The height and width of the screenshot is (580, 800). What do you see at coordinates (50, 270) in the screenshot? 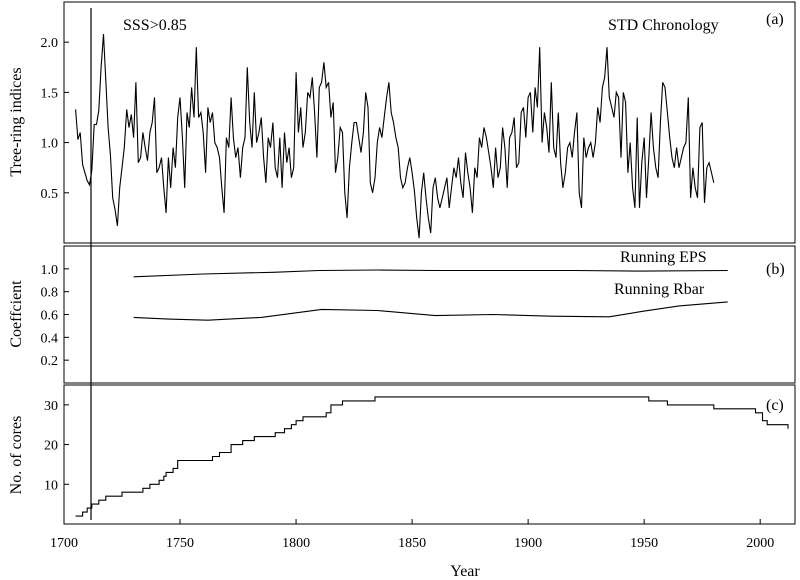
I see `y-tick-label-b-4: 1.0` at bounding box center [50, 270].